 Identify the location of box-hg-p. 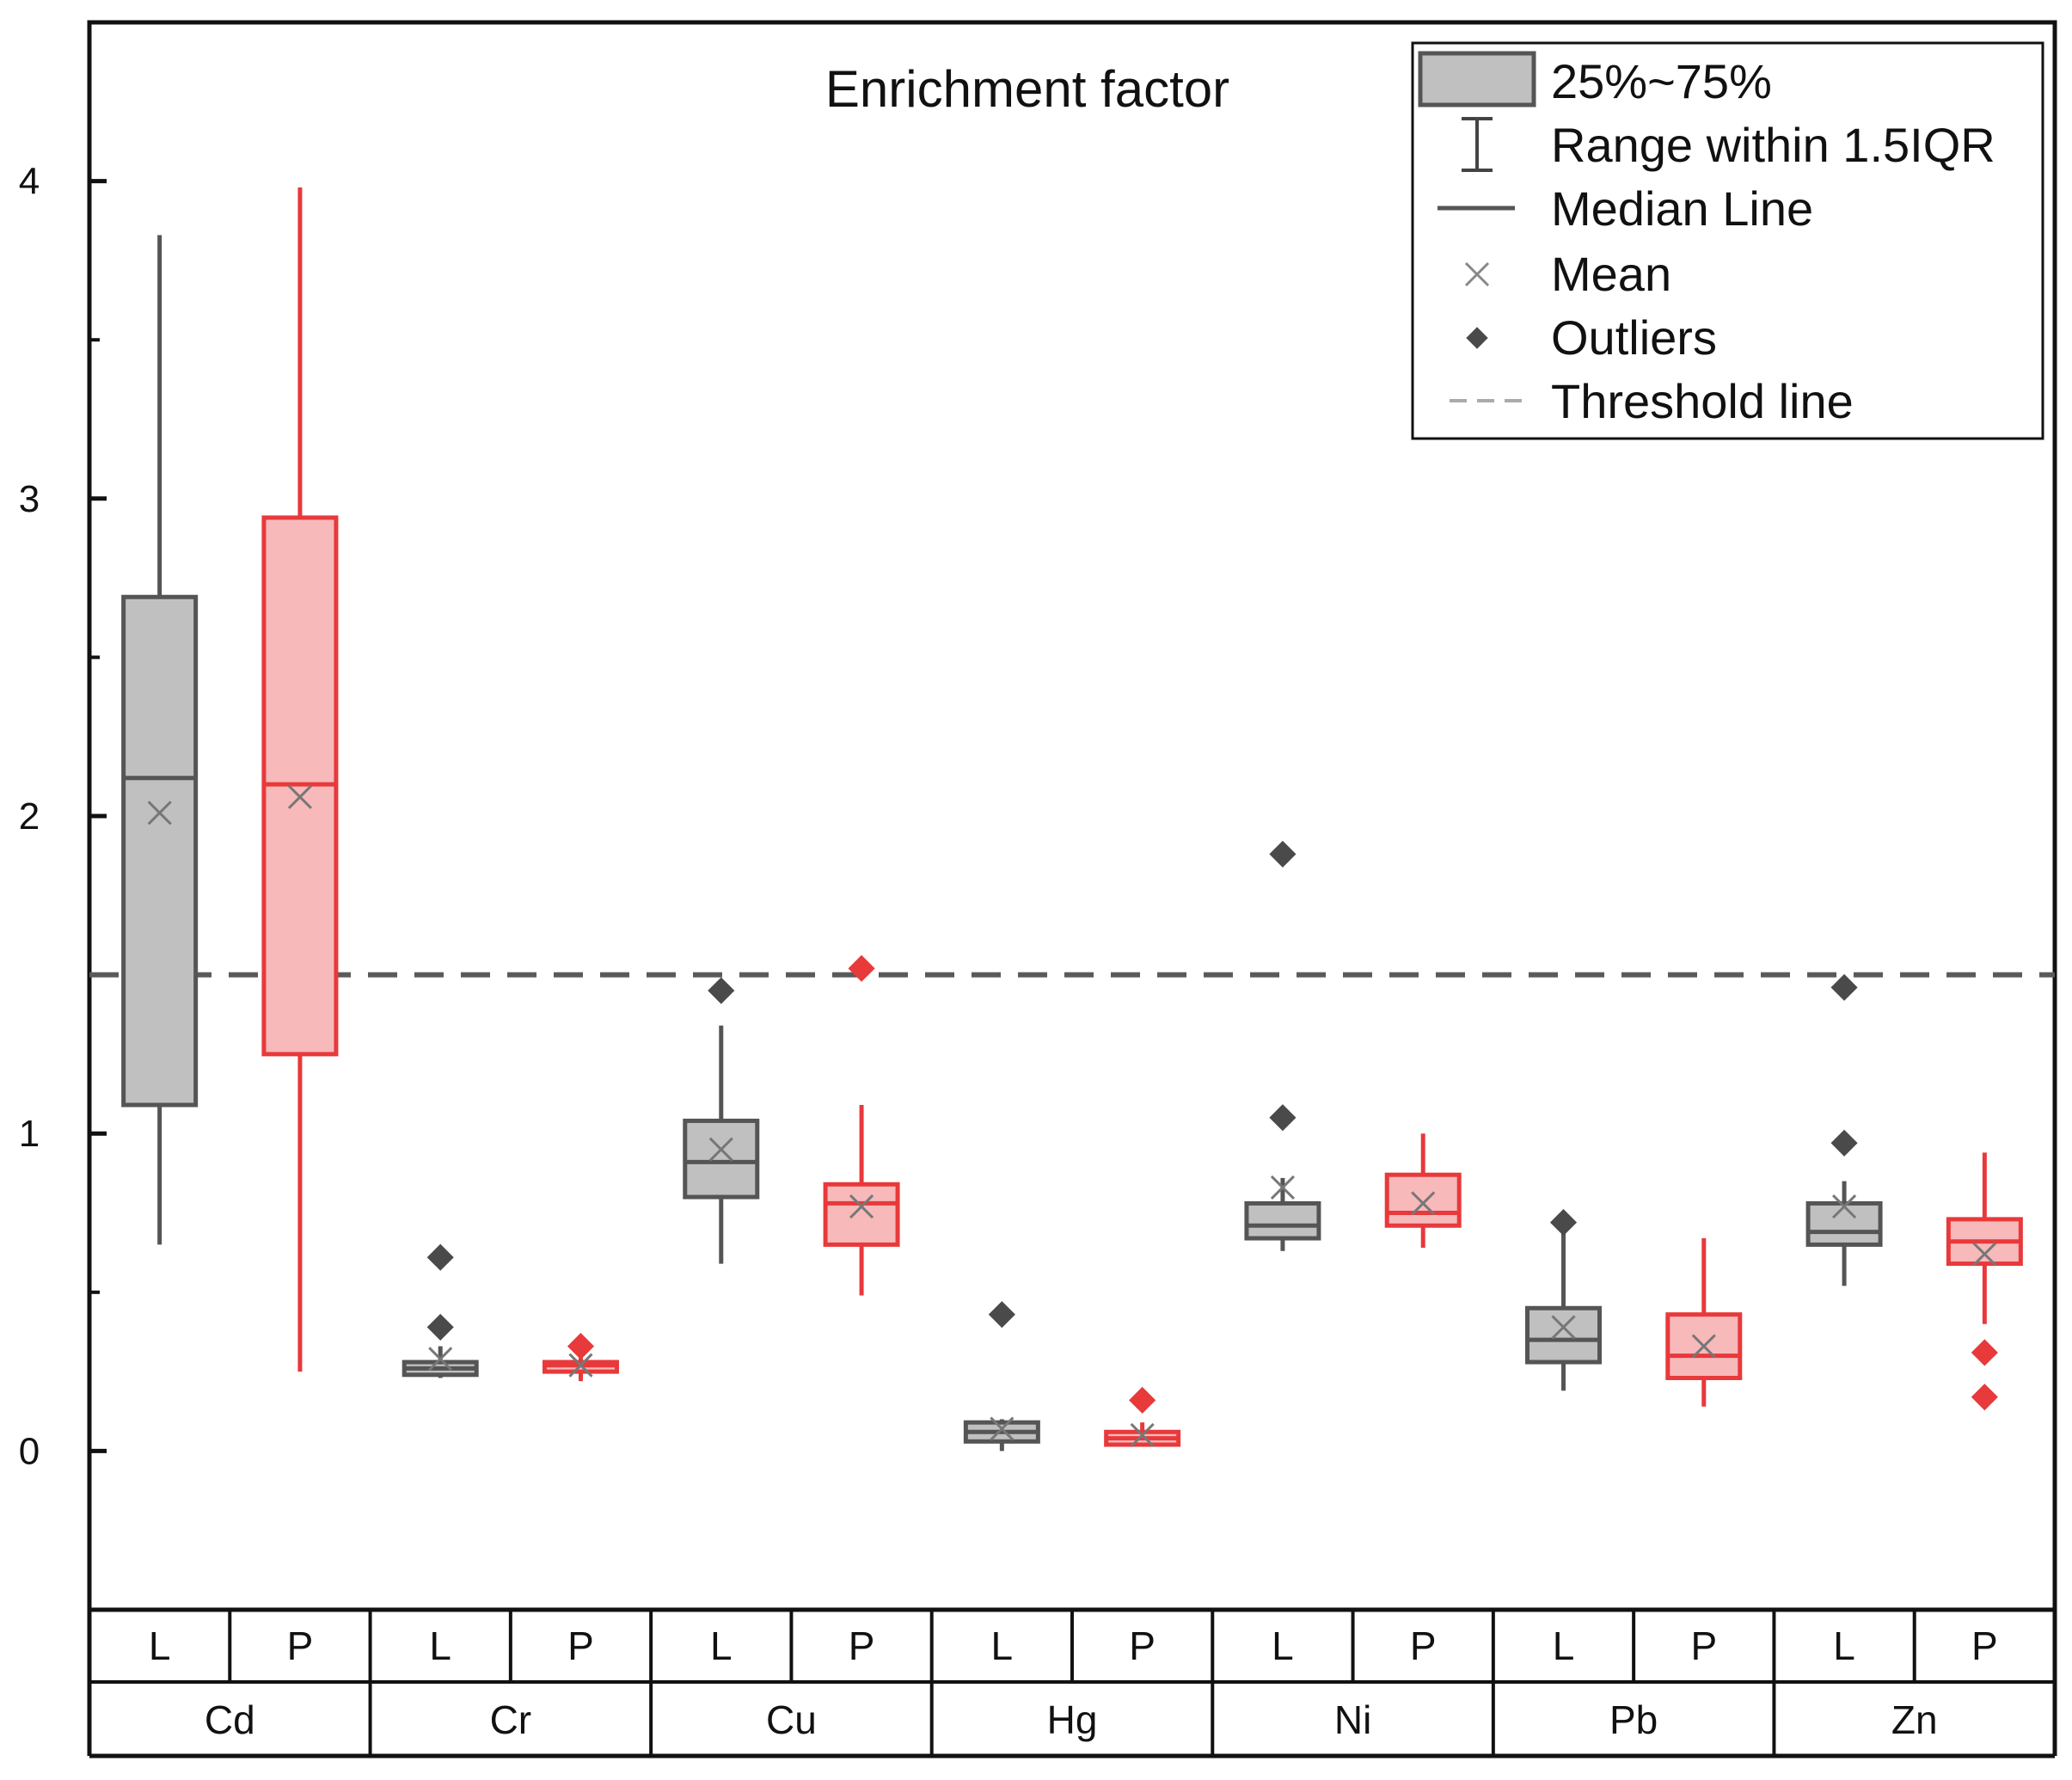
(1142, 1417).